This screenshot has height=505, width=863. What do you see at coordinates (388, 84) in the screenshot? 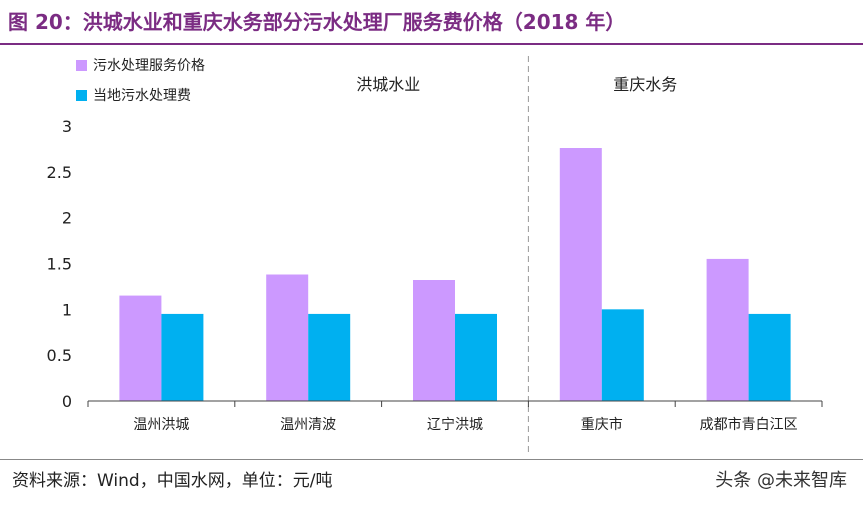
I see `group-label: 洪城水业` at bounding box center [388, 84].